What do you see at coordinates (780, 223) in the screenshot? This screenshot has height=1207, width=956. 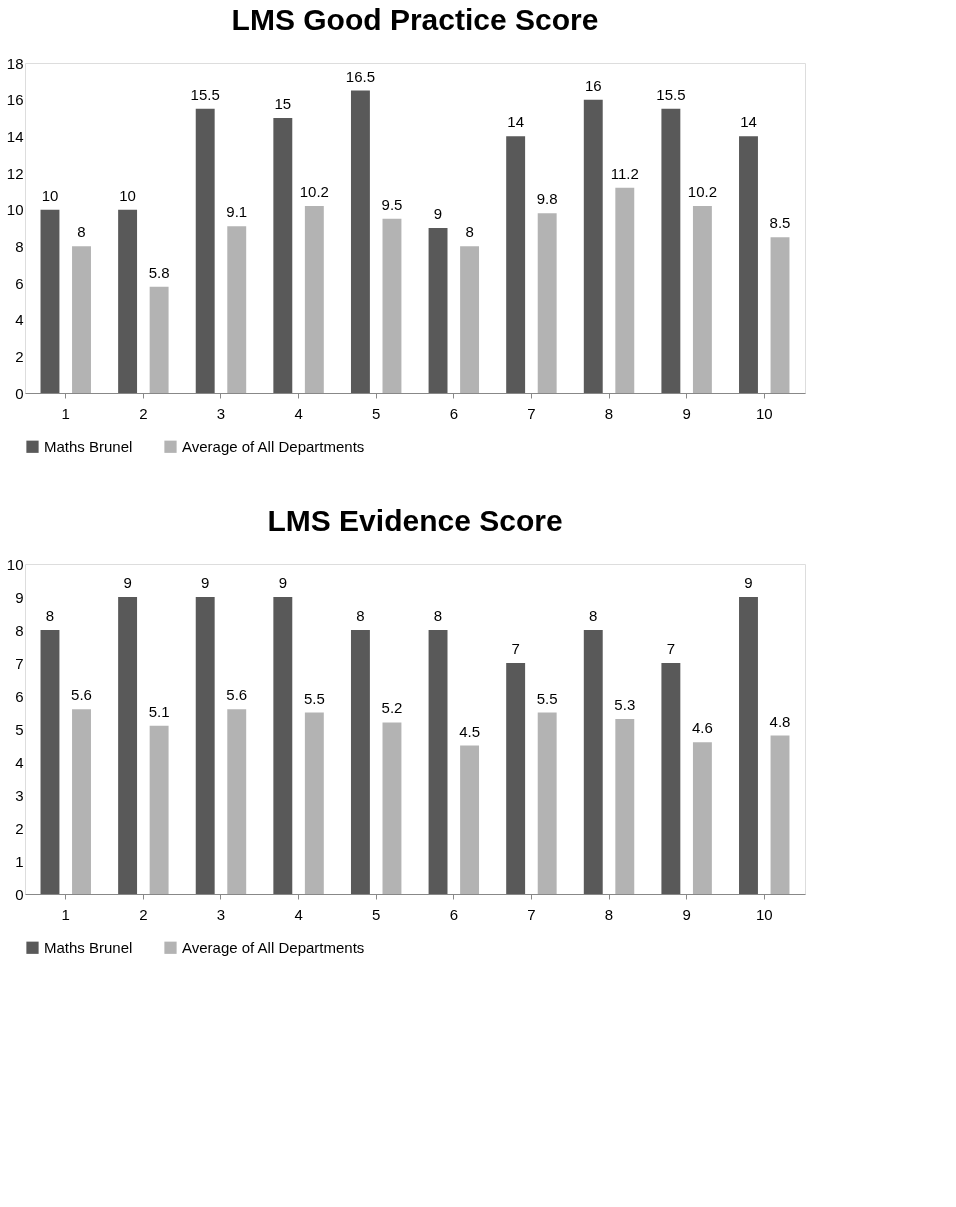 I see `data-label: 8.5` at bounding box center [780, 223].